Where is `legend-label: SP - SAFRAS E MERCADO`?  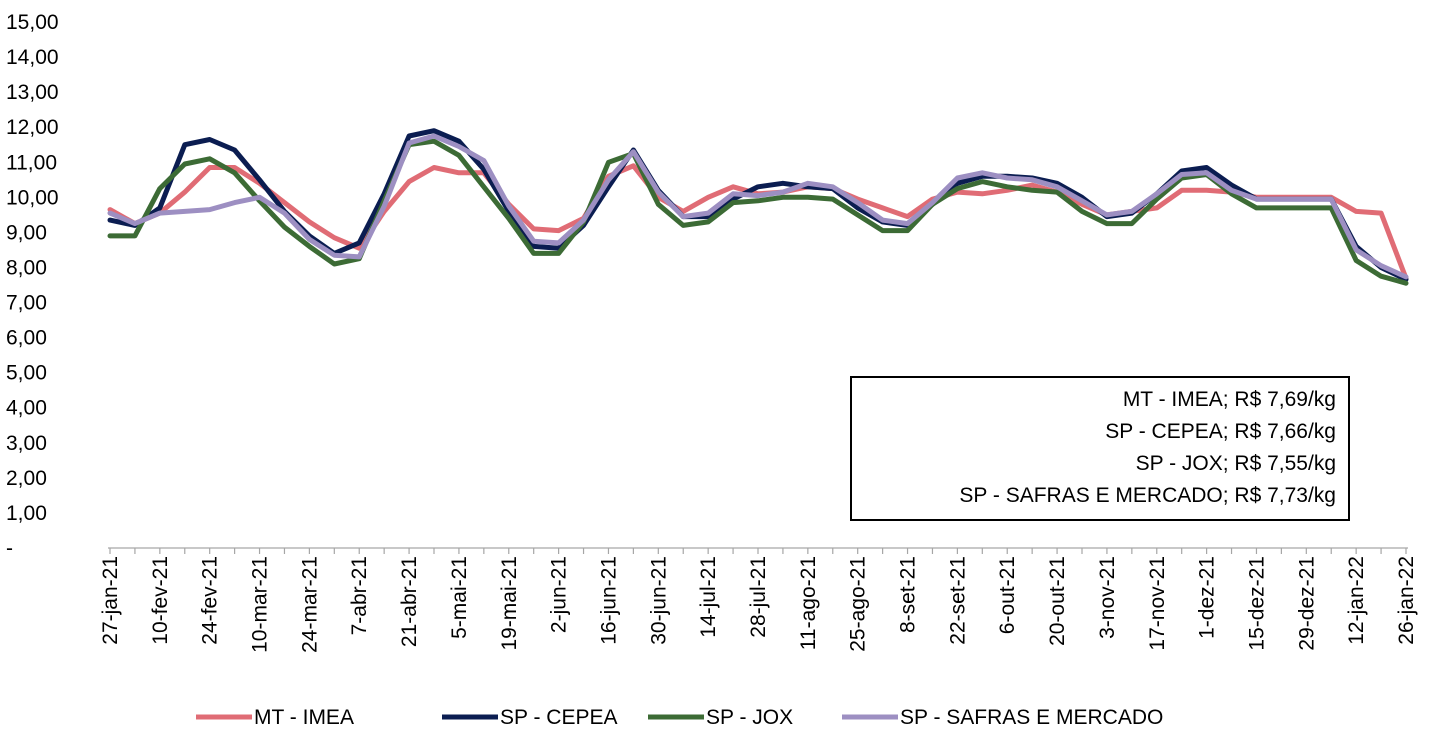
legend-label: SP - SAFRAS E MERCADO is located at coordinates (1031, 717).